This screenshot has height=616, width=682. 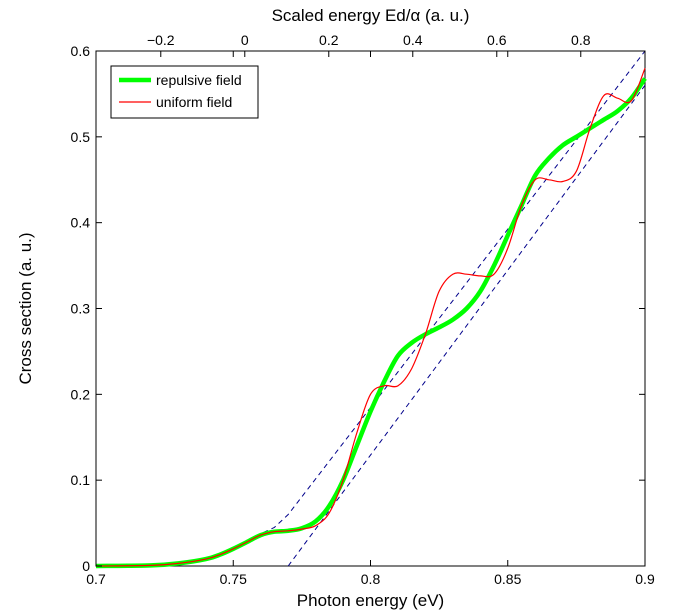 What do you see at coordinates (497, 40) in the screenshot?
I see `top-x-tick-label: 0.6` at bounding box center [497, 40].